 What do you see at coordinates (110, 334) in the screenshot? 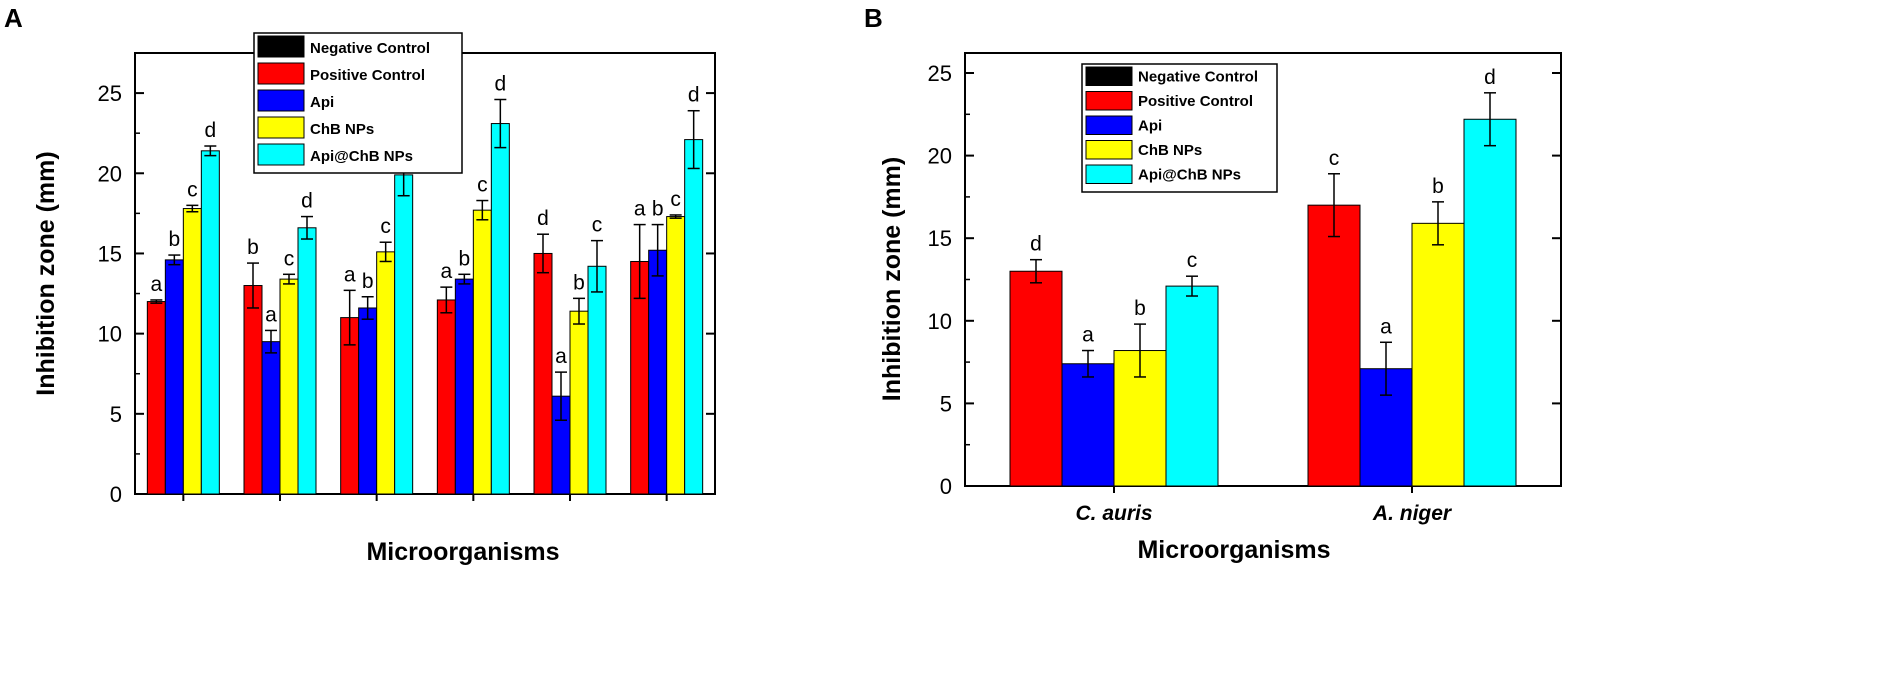
I see `panel-a-y-tick-label: 10` at bounding box center [110, 334].